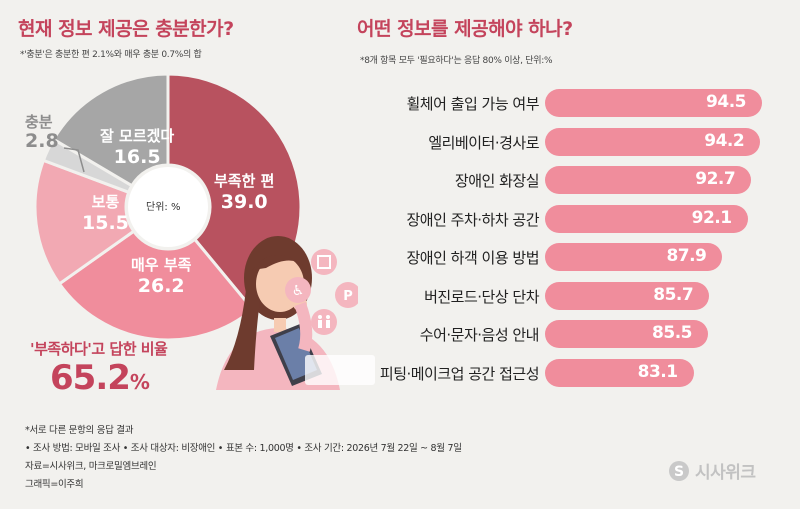 This screenshot has height=509, width=800. I want to click on bar-value-label: 83.1, so click(657, 371).